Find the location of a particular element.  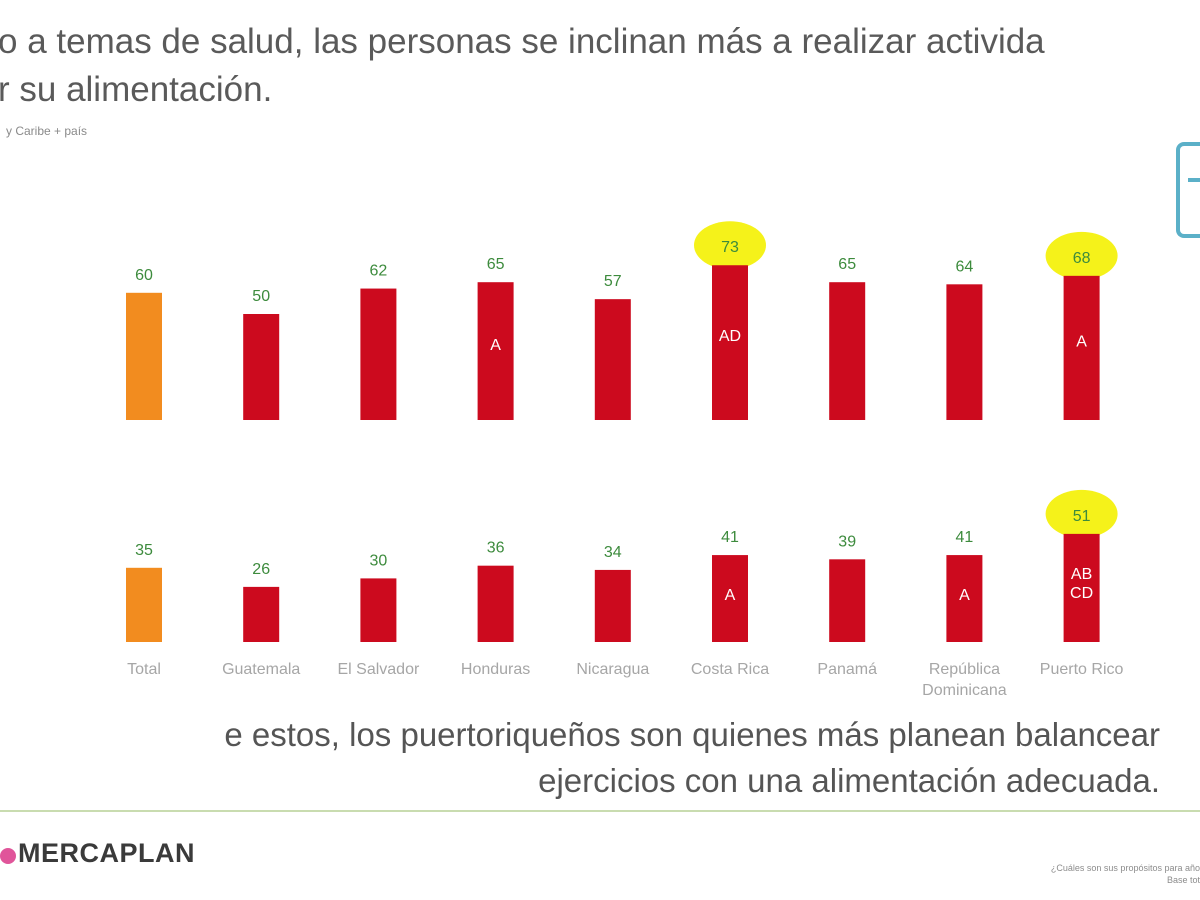

data-label: 64 is located at coordinates (965, 266).